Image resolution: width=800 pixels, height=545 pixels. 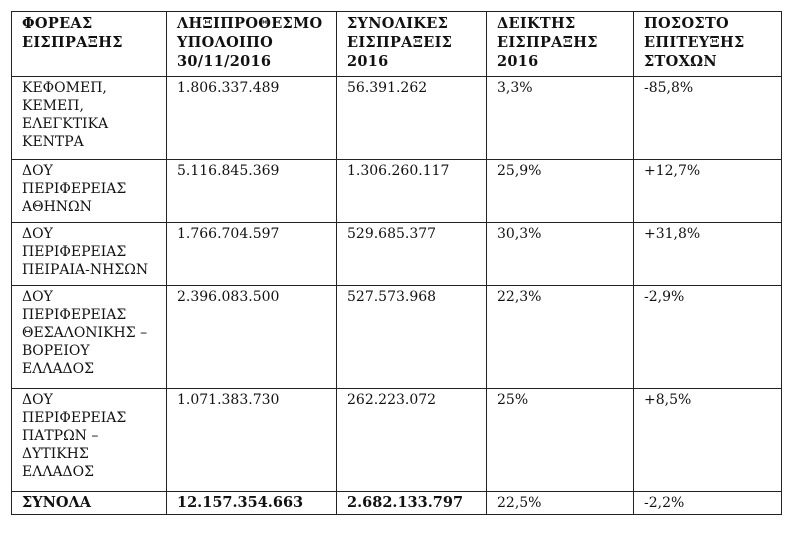 I want to click on header-agency: ΦΟΡΕΑΣ ΕΙΣΠΡΑΞΗΣ, so click(x=89, y=44).